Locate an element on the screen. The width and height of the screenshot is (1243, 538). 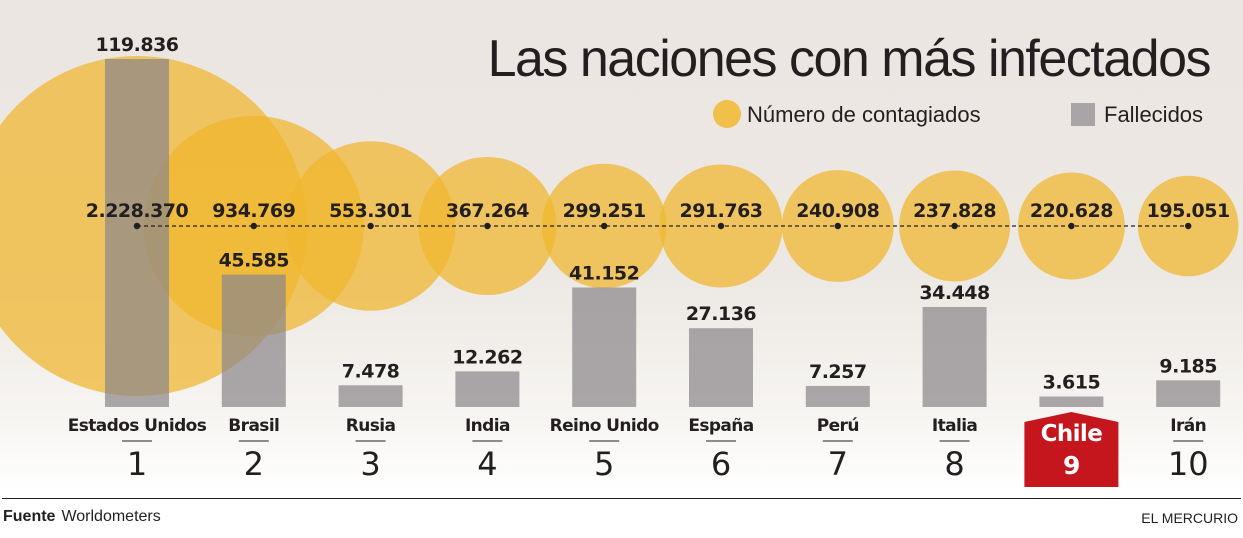
cases-value-label: 299.251 is located at coordinates (604, 211).